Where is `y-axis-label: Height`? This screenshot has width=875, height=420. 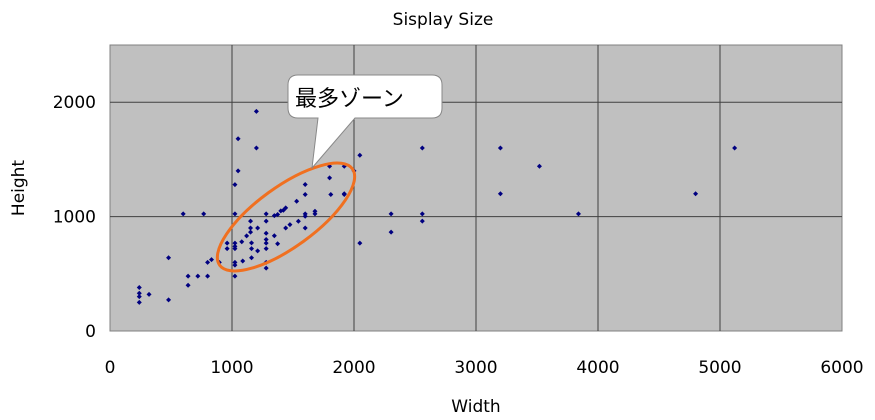
y-axis-label: Height is located at coordinates (19, 188).